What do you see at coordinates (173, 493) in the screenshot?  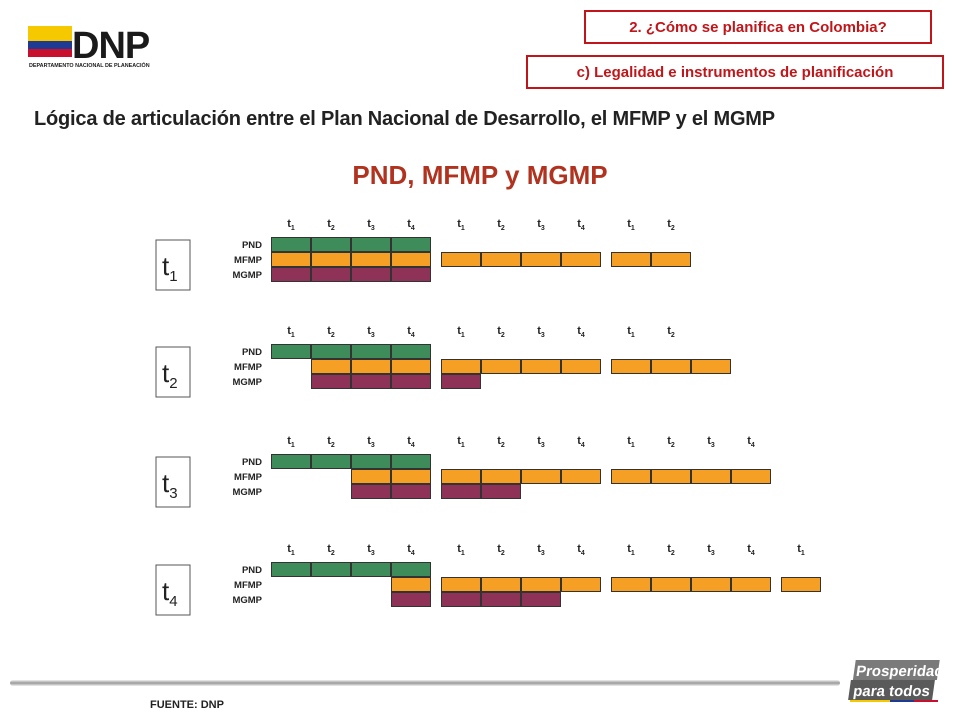 I see `period-label-subscript: 3` at bounding box center [173, 493].